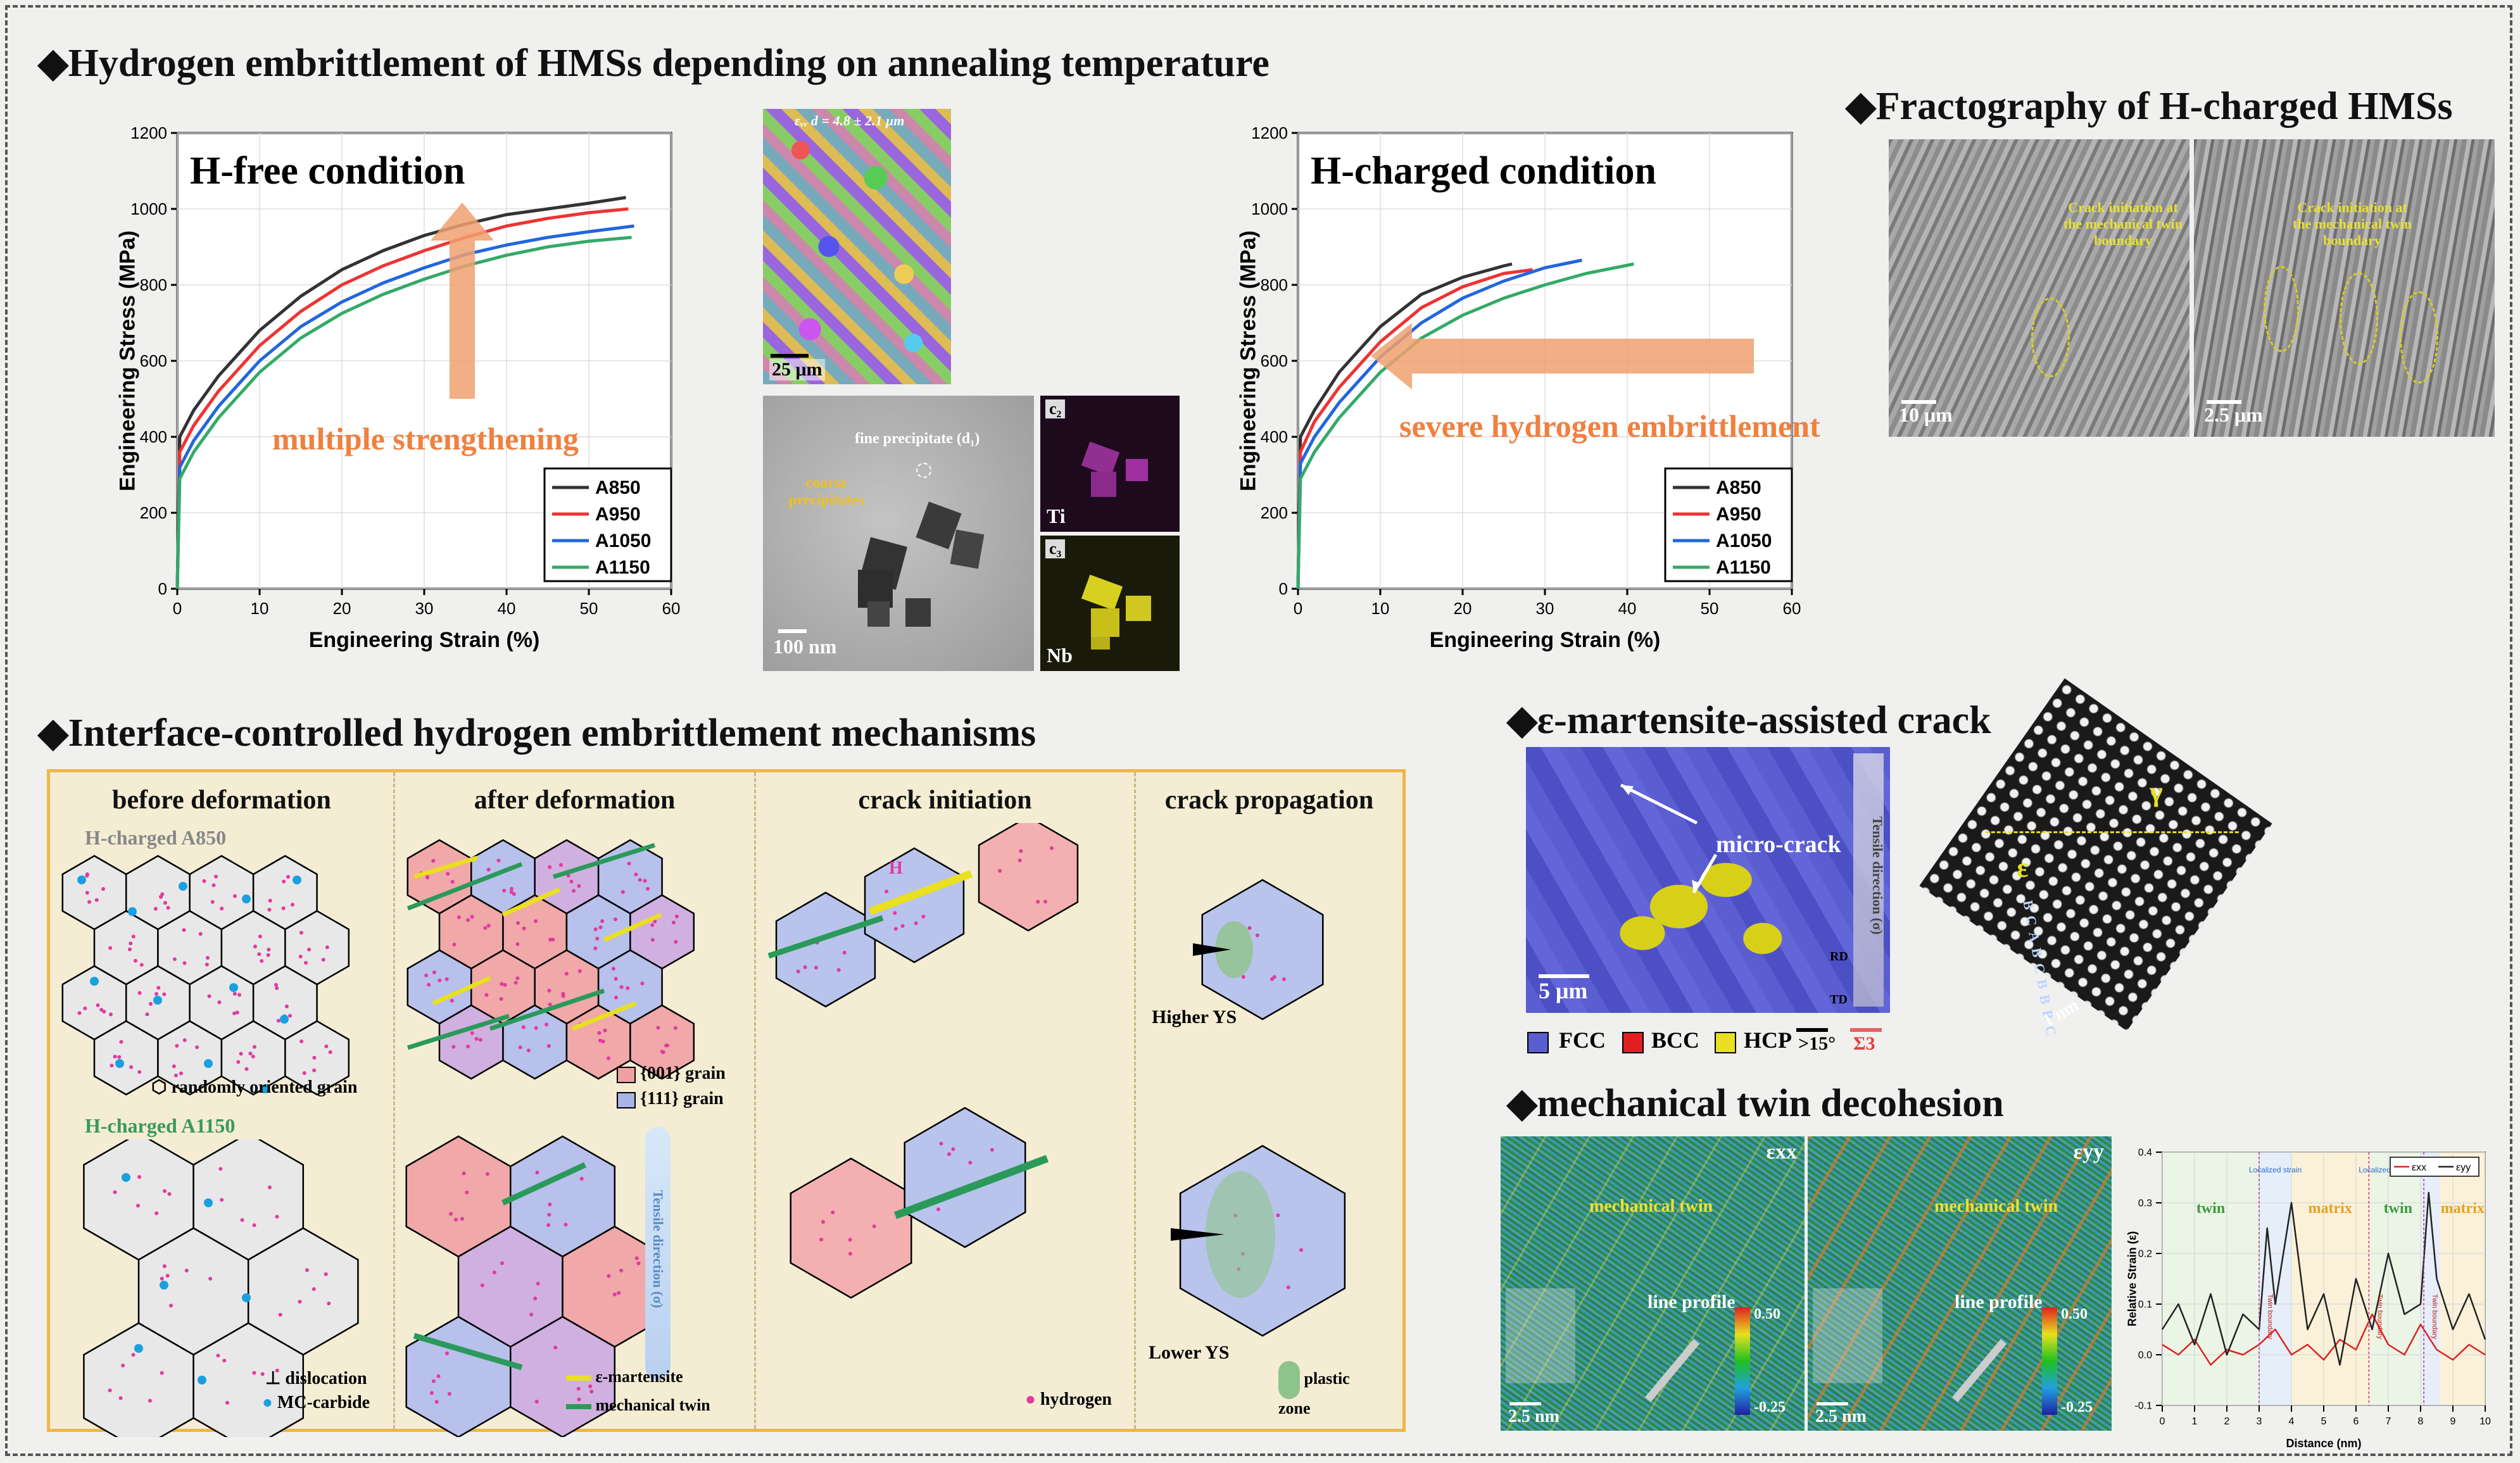 Image resolution: width=2520 pixels, height=1463 pixels. Describe the element at coordinates (1068, 1400) in the screenshot. I see `hydrogen-legend: ● hydrogen` at that location.